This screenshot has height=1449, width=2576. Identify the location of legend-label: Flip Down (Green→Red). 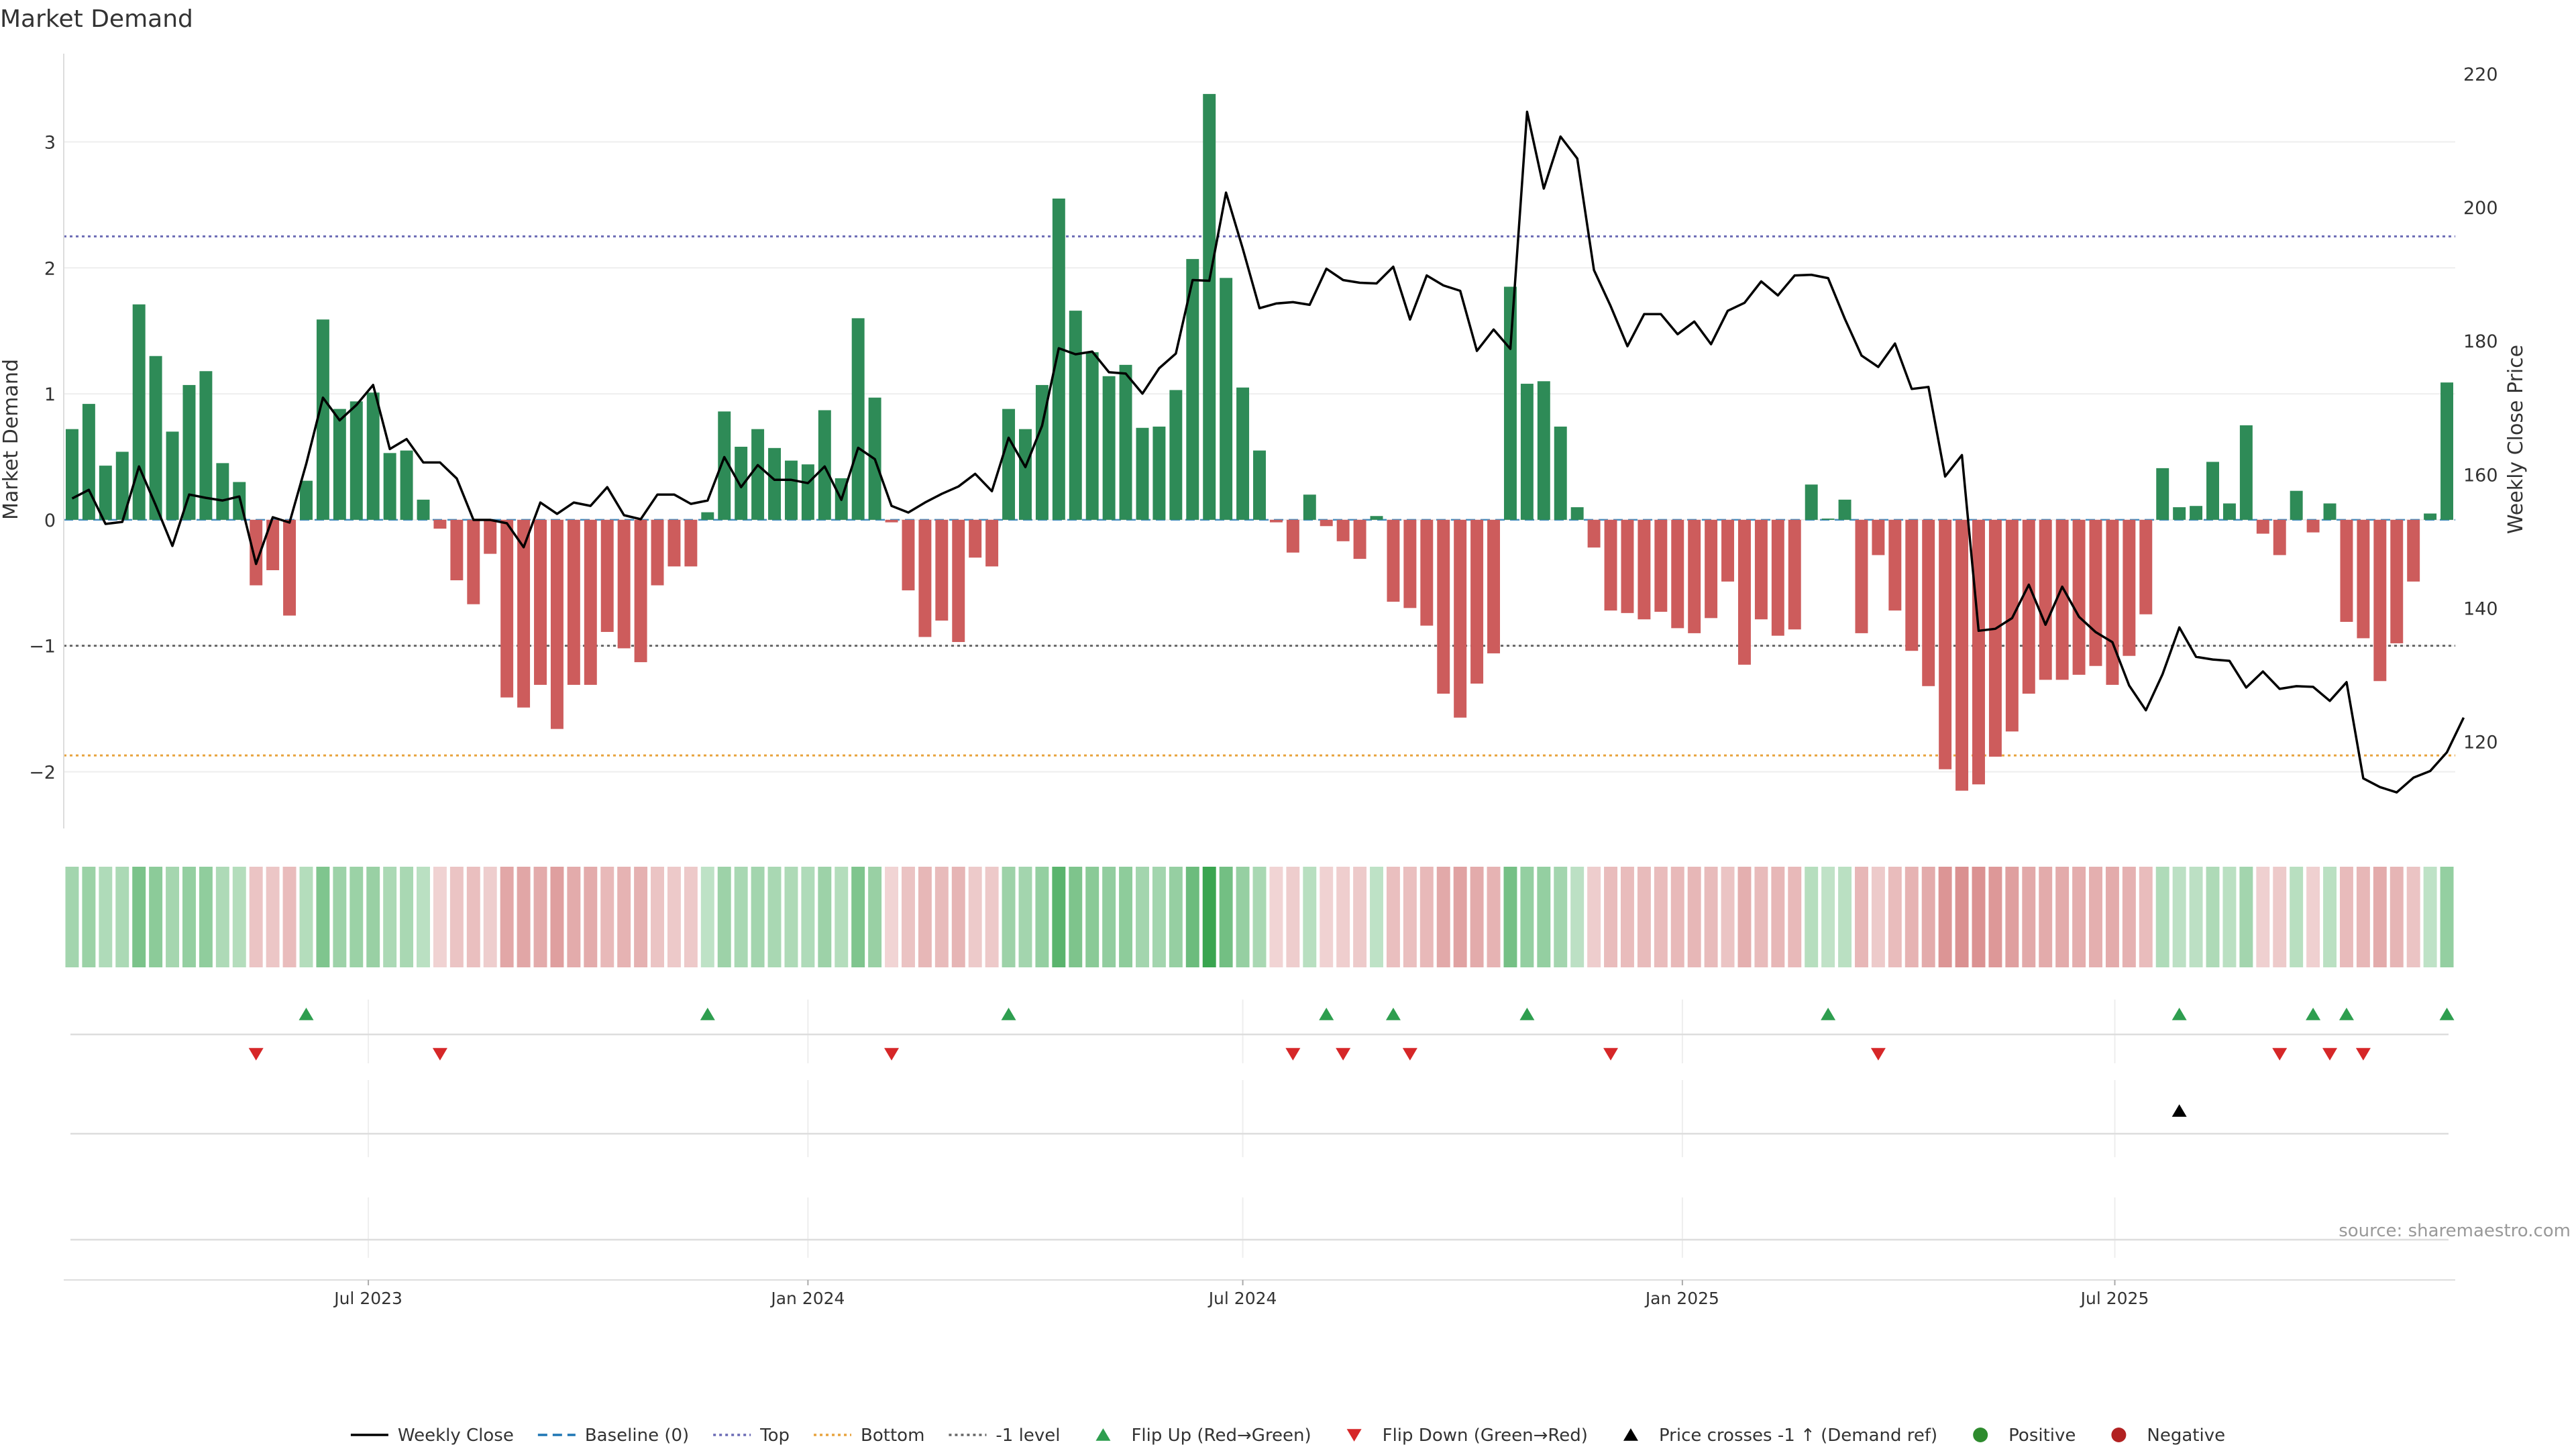
(1485, 1436).